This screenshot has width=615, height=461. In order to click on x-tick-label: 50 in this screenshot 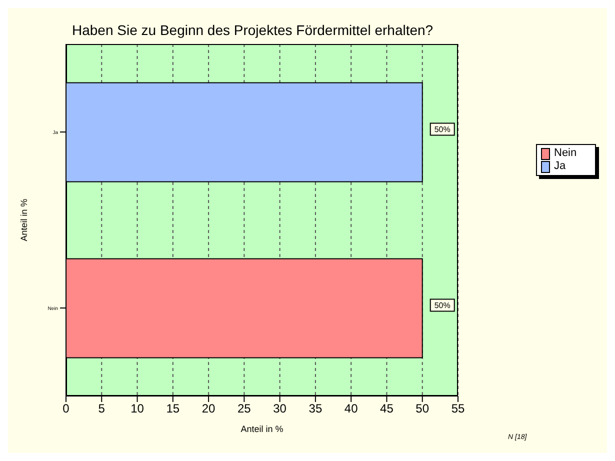, I will do `click(423, 409)`.